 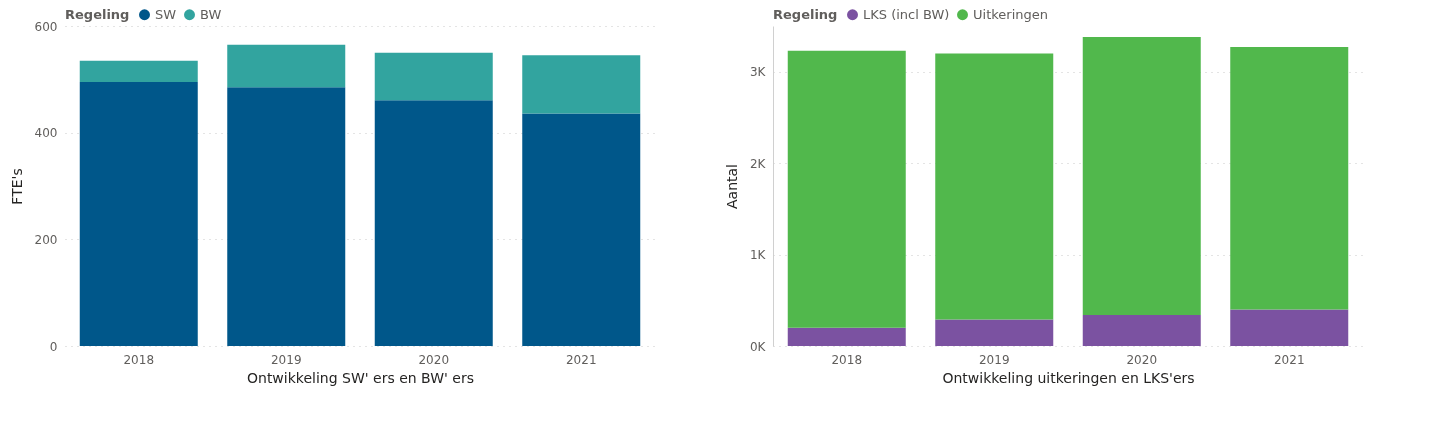 What do you see at coordinates (16, 186) in the screenshot?
I see `y-axis-title: FTE's` at bounding box center [16, 186].